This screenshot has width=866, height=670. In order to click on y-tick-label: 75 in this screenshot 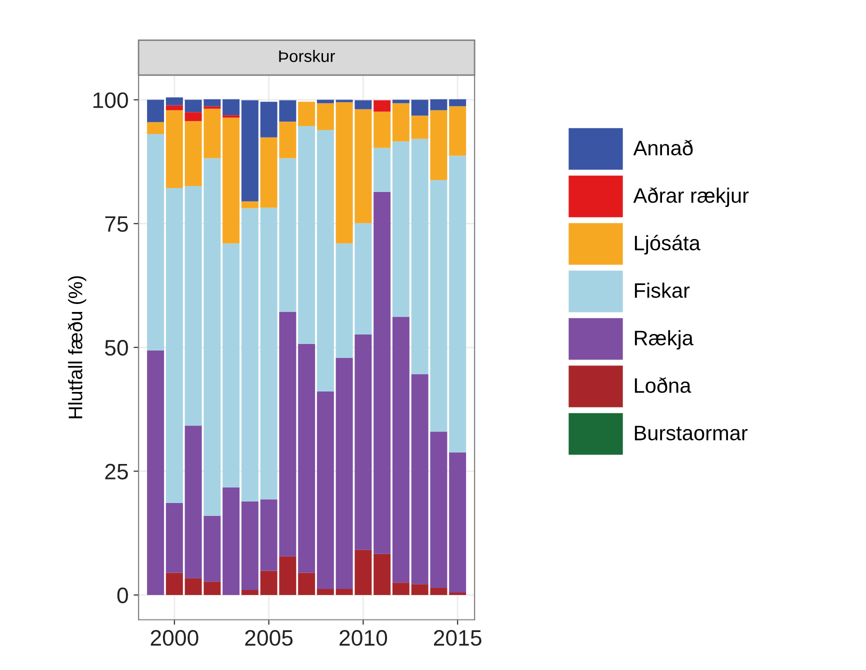, I will do `click(116, 224)`.